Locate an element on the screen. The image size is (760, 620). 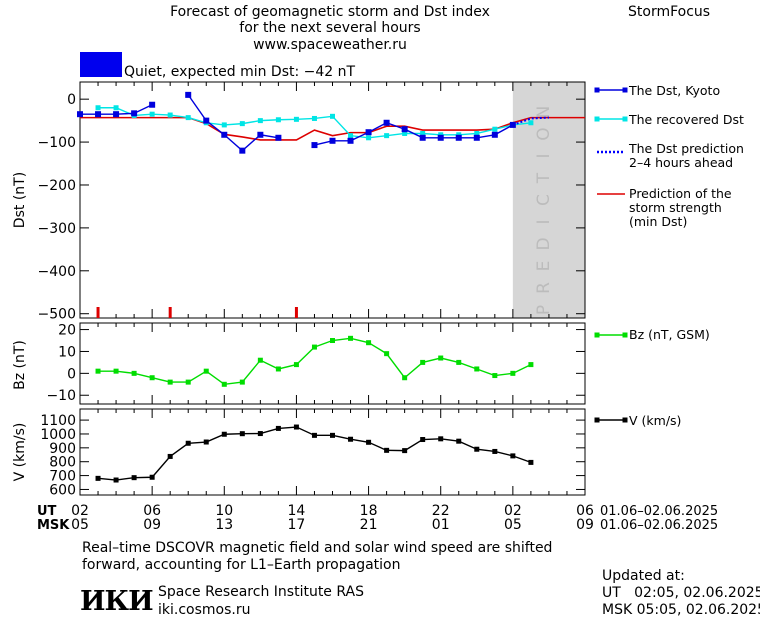
y-tick-label: −300 is located at coordinates (57, 229).